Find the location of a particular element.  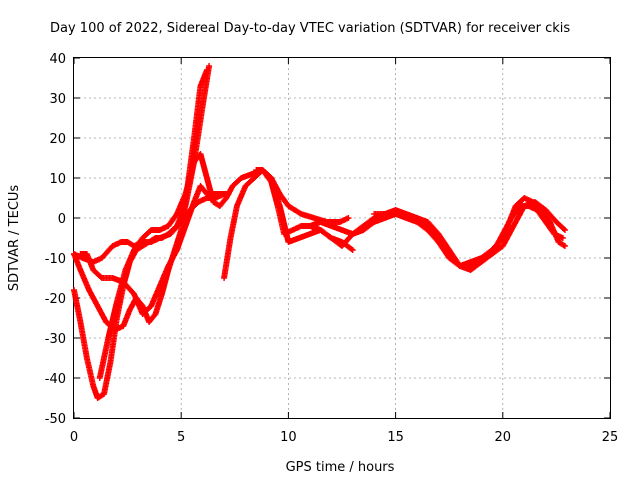

y-tick-label: -40 is located at coordinates (55, 379).